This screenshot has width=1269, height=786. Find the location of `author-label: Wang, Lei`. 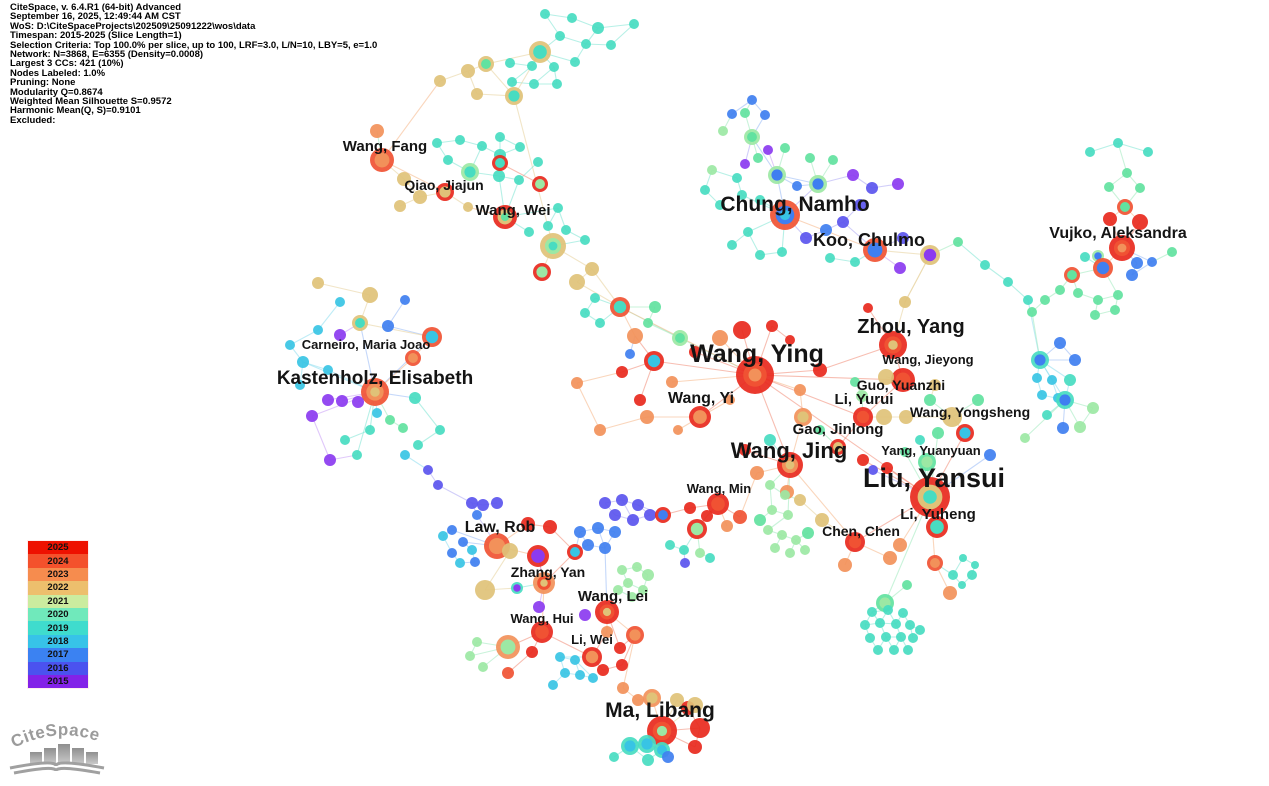

author-label: Wang, Lei is located at coordinates (613, 596).